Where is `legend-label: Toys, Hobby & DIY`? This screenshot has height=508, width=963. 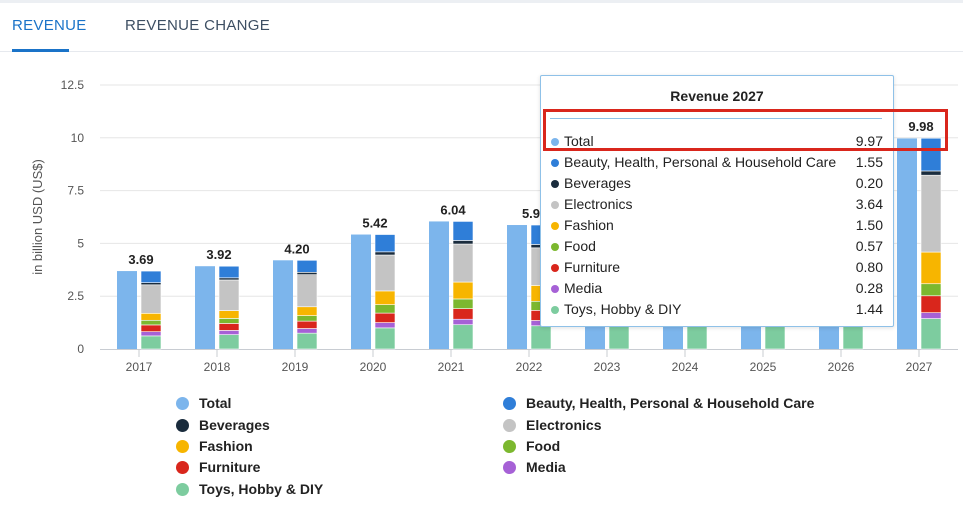 legend-label: Toys, Hobby & DIY is located at coordinates (261, 489).